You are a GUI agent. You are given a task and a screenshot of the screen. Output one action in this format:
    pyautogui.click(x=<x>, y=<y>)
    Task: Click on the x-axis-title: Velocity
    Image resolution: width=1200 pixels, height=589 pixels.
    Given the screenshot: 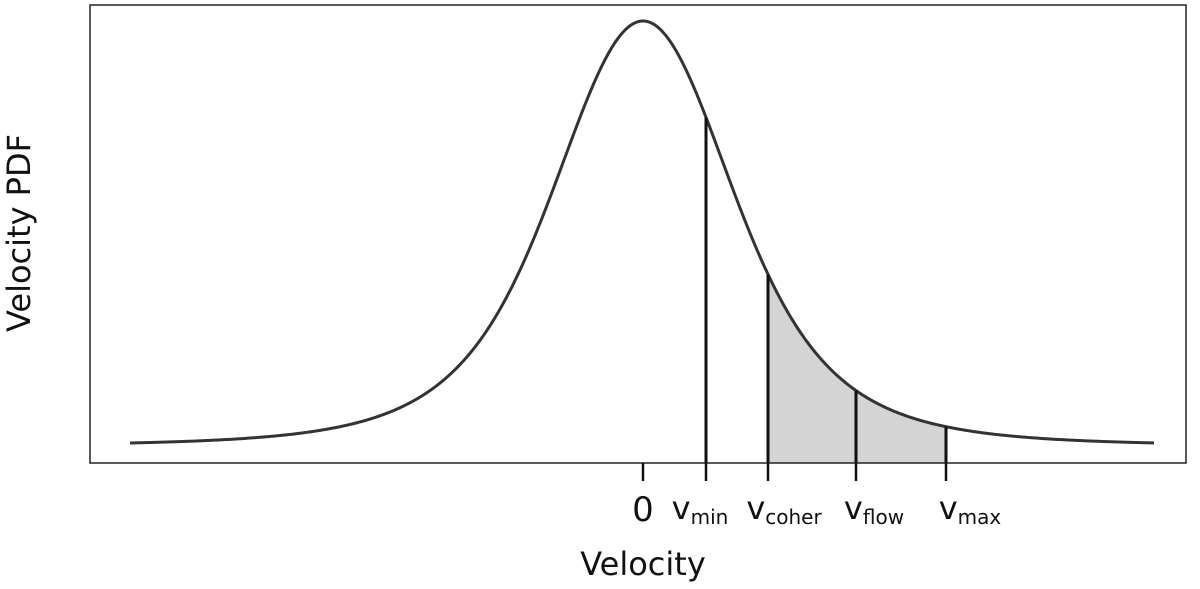 What is the action you would take?
    pyautogui.click(x=643, y=564)
    